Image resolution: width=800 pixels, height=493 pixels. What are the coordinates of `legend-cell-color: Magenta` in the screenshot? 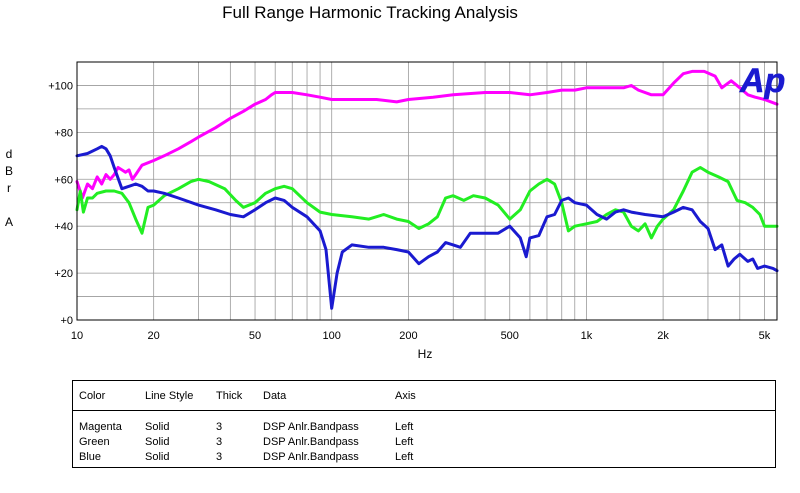 It's located at (100, 427).